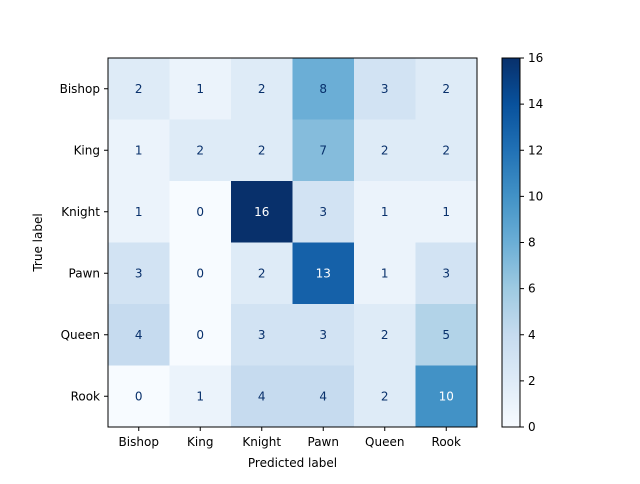 Image resolution: width=640 pixels, height=484 pixels. I want to click on x-axis-ticks: Bishop King Knight Pawn Queen Rook, so click(290, 438).